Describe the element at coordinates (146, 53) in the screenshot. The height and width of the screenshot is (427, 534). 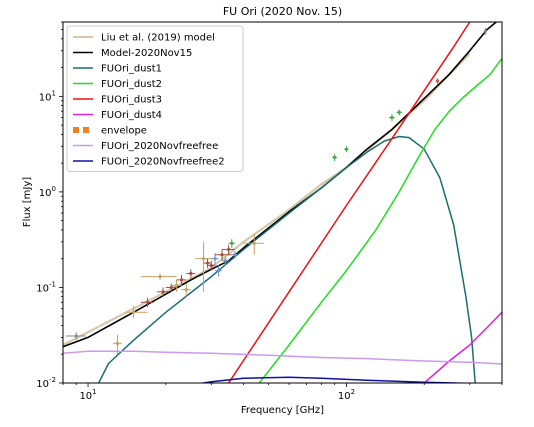
I see `legend-label: Model-2020Nov15` at that location.